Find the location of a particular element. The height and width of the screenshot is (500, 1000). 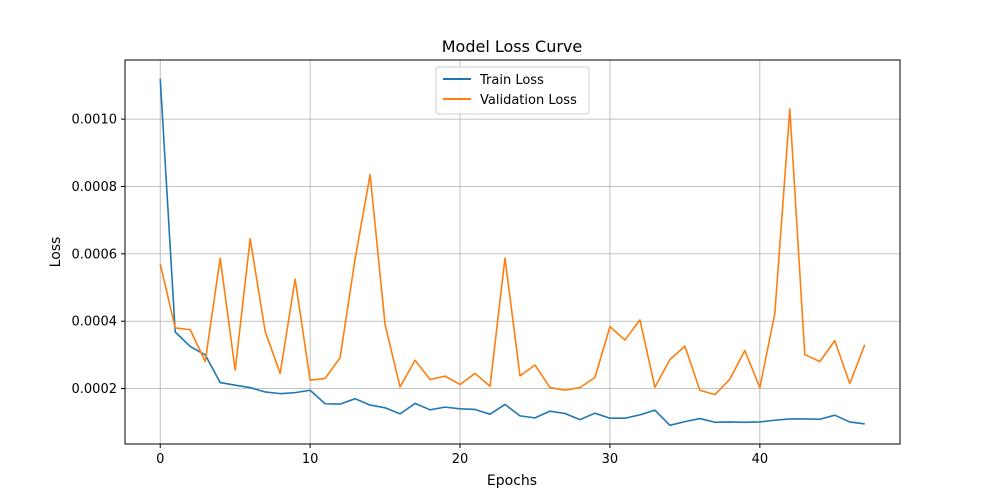

y-tick-label: 0.0008 is located at coordinates (95, 187).